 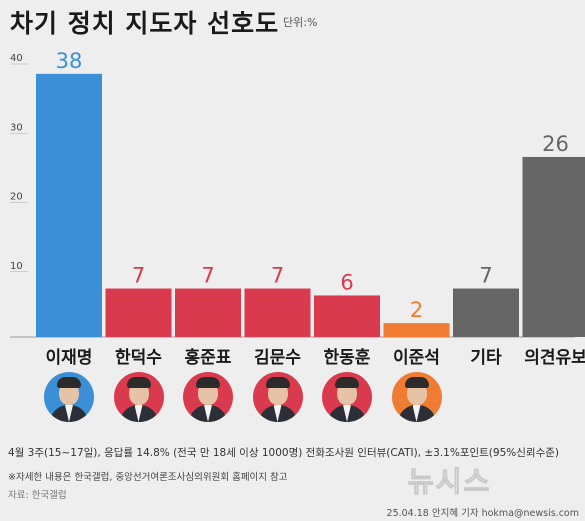 I want to click on category-label: 홍준표, so click(x=208, y=357).